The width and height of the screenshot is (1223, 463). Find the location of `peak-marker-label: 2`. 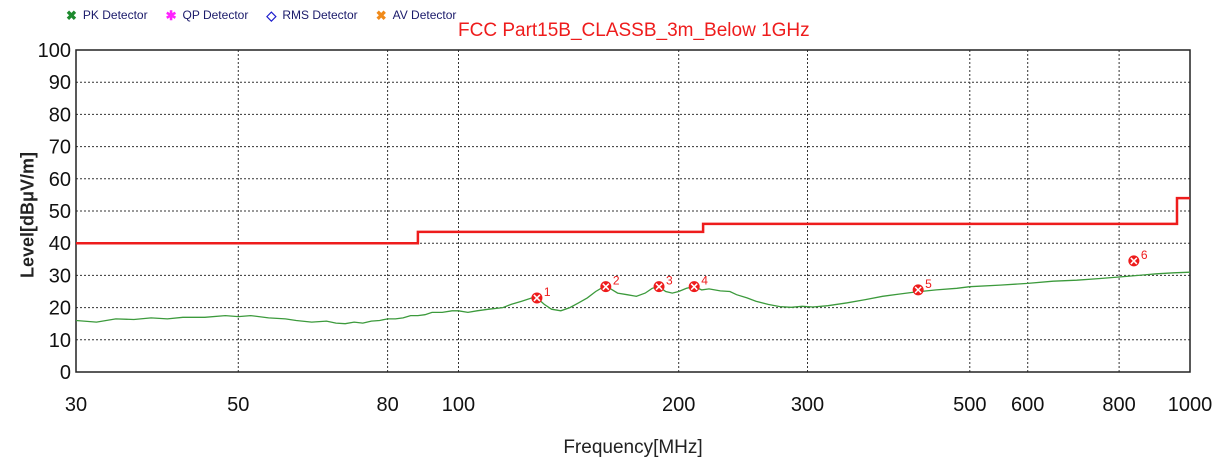

peak-marker-label: 2 is located at coordinates (616, 281).